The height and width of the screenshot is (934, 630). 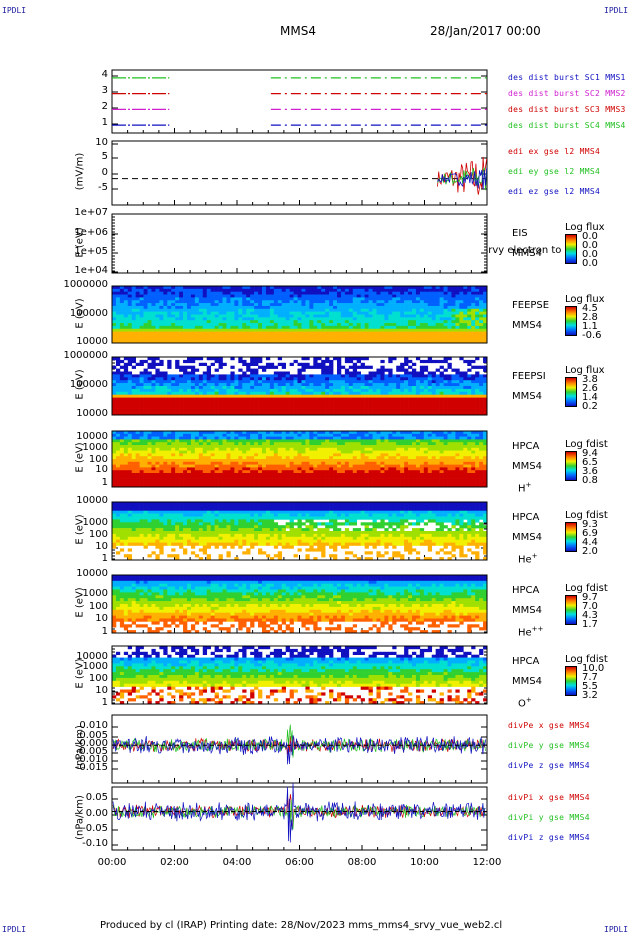 I want to click on colorbar-value-hpca_h: 9.4, so click(x=590, y=453).